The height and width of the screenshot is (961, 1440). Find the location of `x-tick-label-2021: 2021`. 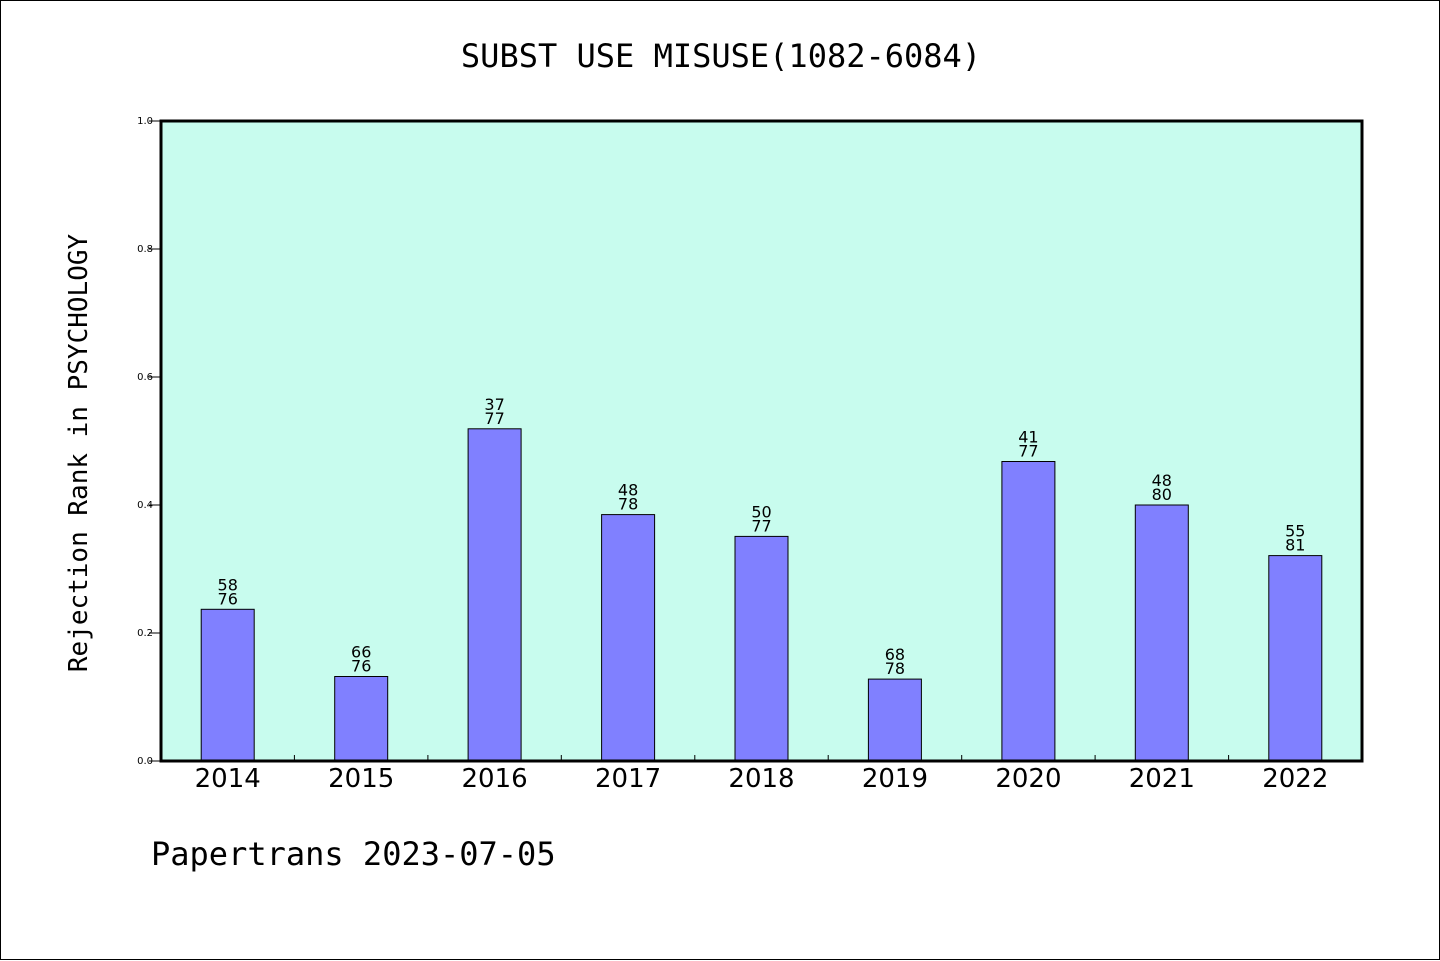

x-tick-label-2021: 2021 is located at coordinates (1162, 779).